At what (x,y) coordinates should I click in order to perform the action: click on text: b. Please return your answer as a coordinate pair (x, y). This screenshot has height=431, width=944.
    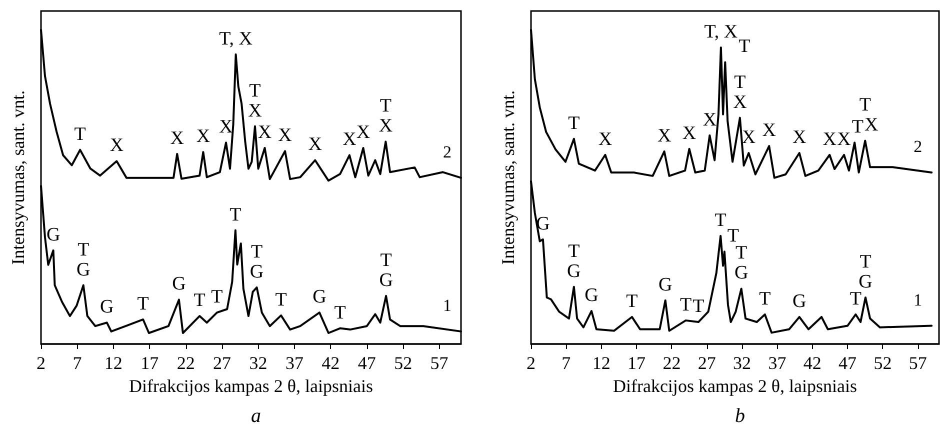
    Looking at the image, I should click on (740, 416).